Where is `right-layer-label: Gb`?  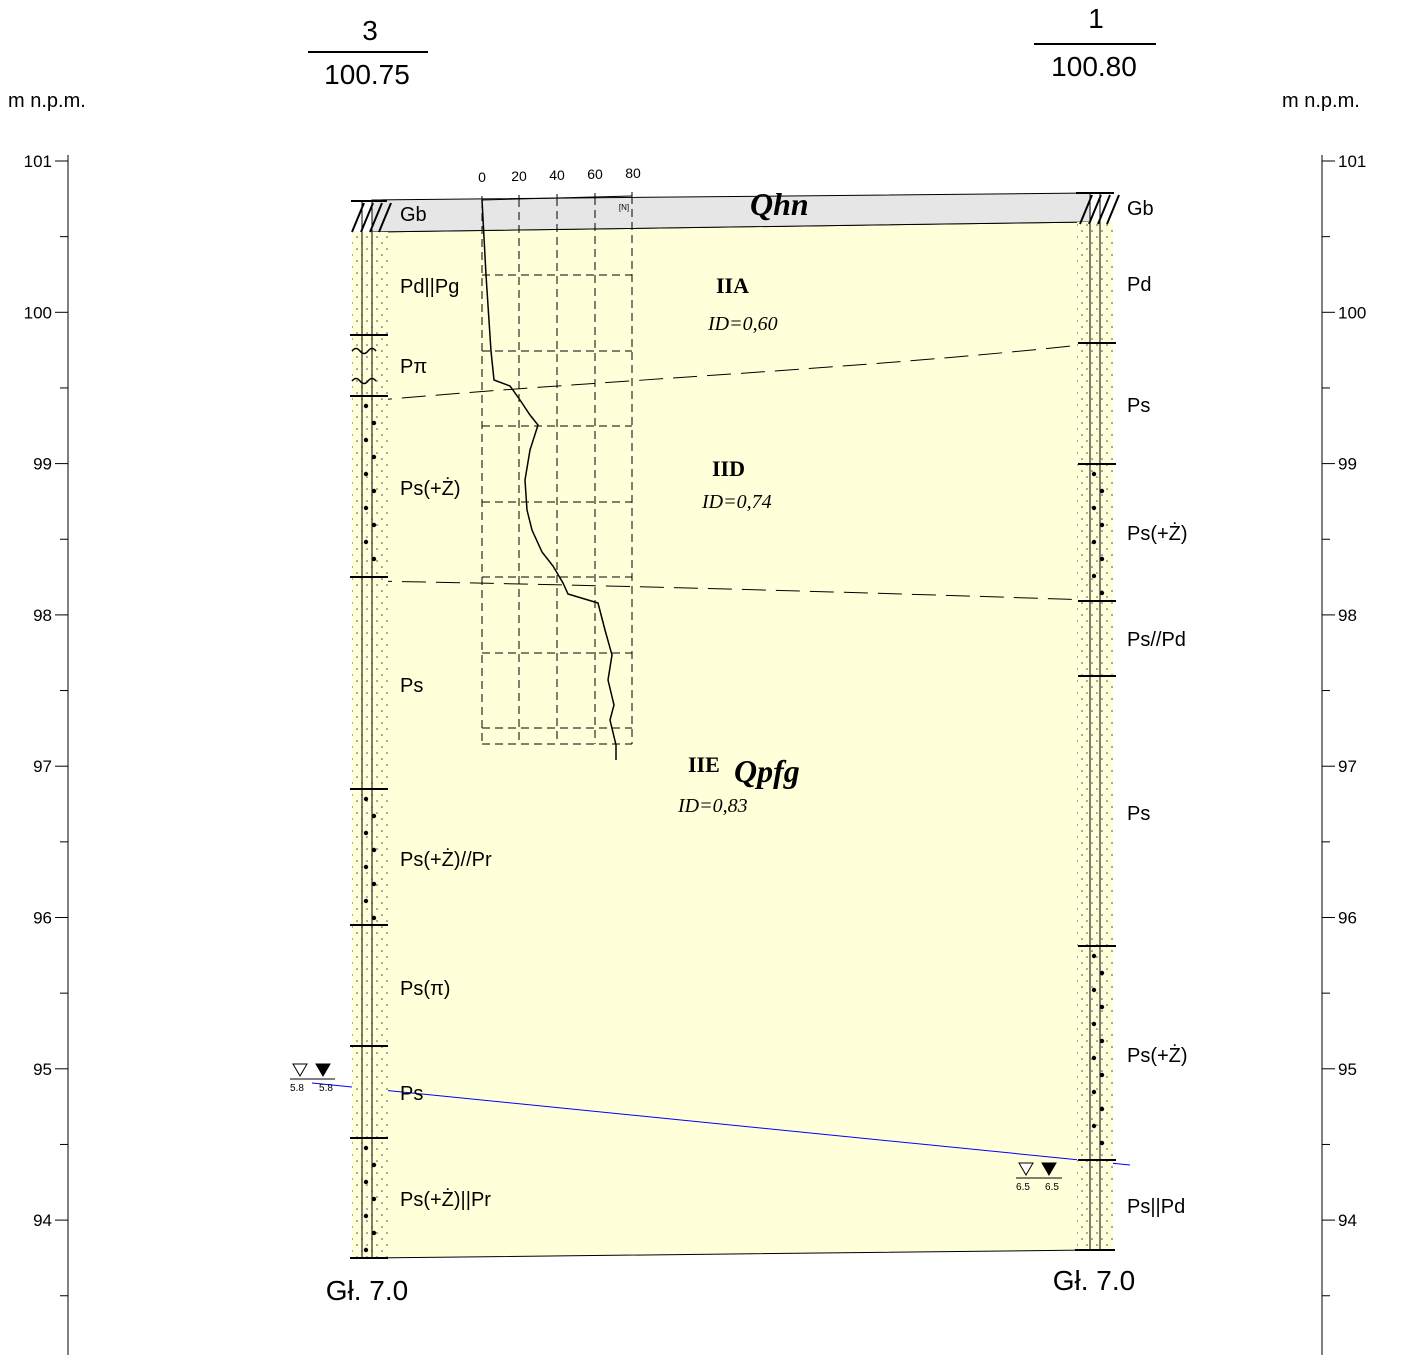
right-layer-label: Gb is located at coordinates (1140, 209).